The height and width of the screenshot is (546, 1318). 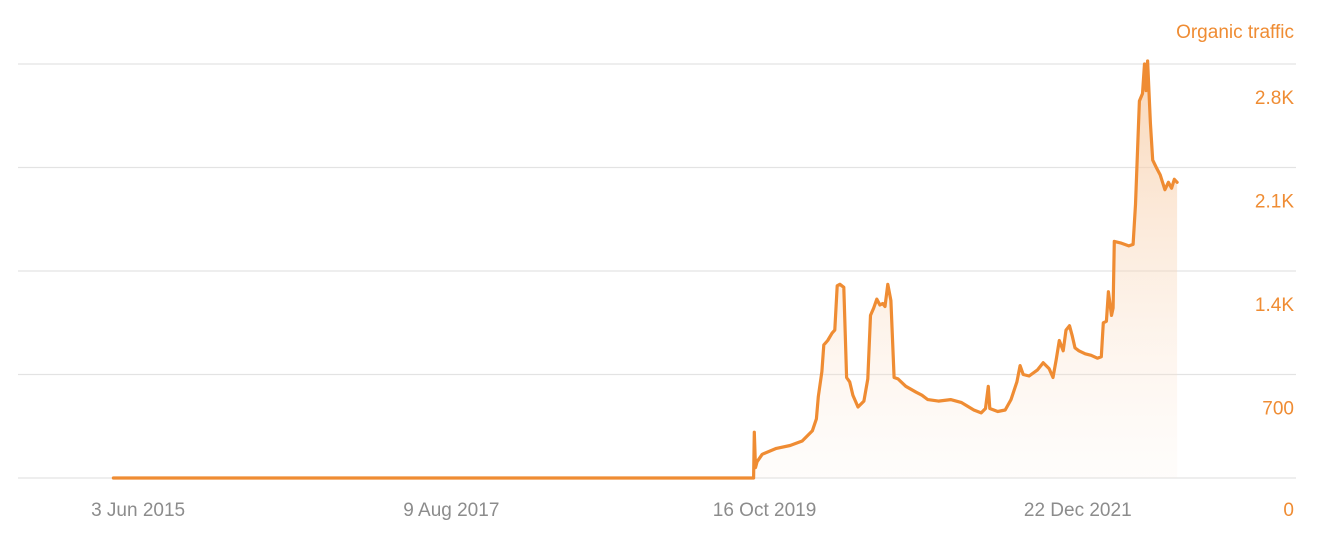 I want to click on y-tick-label-4: 2.8K, so click(x=1274, y=98).